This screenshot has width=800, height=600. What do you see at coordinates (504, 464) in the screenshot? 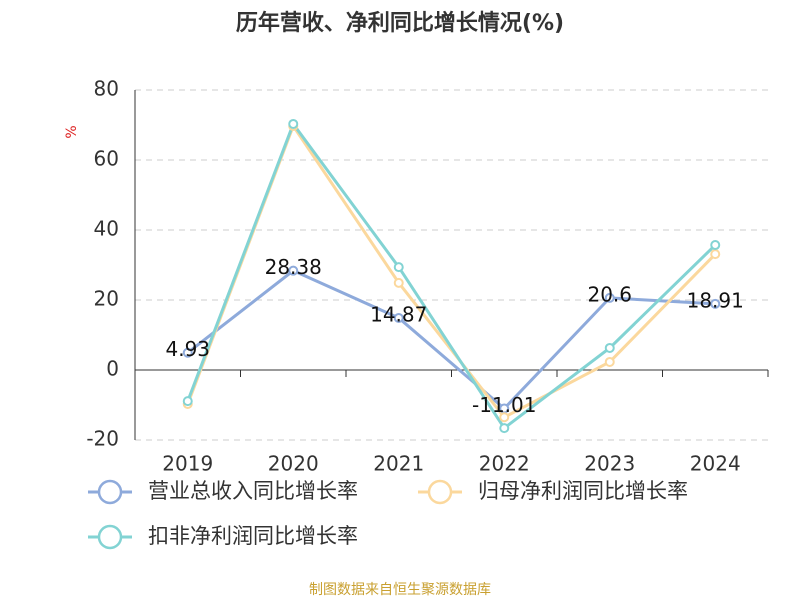
I see `x-tick-label: 2022` at bounding box center [504, 464].